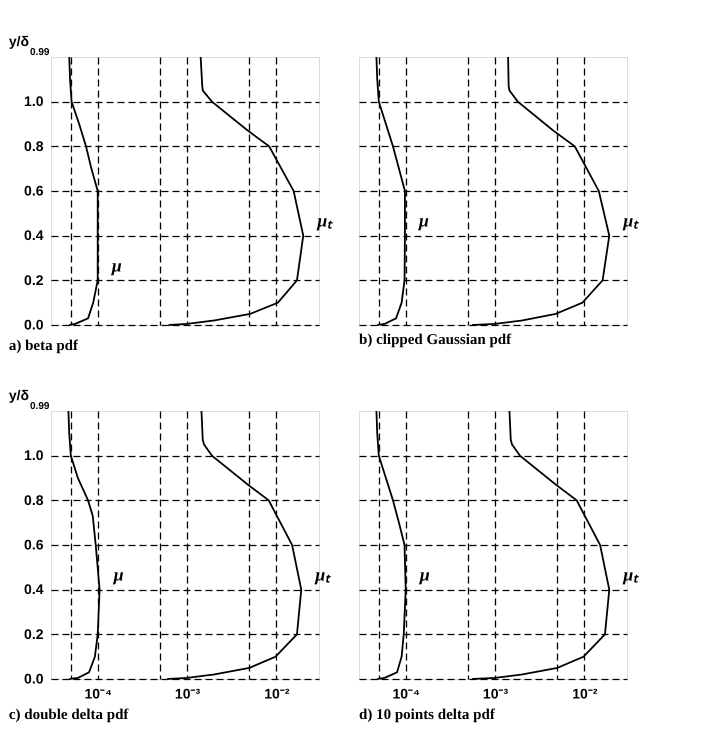  What do you see at coordinates (435, 340) in the screenshot?
I see `text: b) clipped Gaussian pdf` at bounding box center [435, 340].